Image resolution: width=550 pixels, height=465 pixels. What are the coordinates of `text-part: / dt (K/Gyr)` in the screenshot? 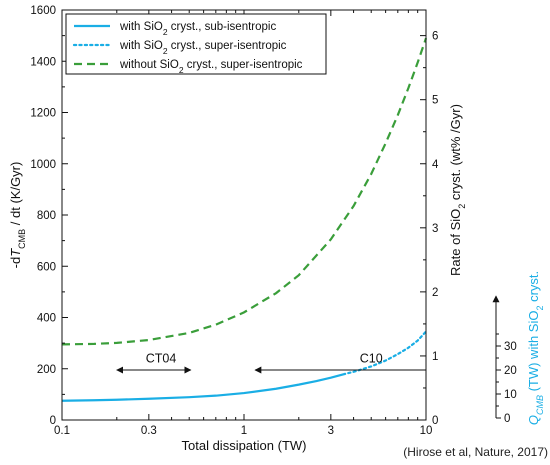 It's located at (15, 195).